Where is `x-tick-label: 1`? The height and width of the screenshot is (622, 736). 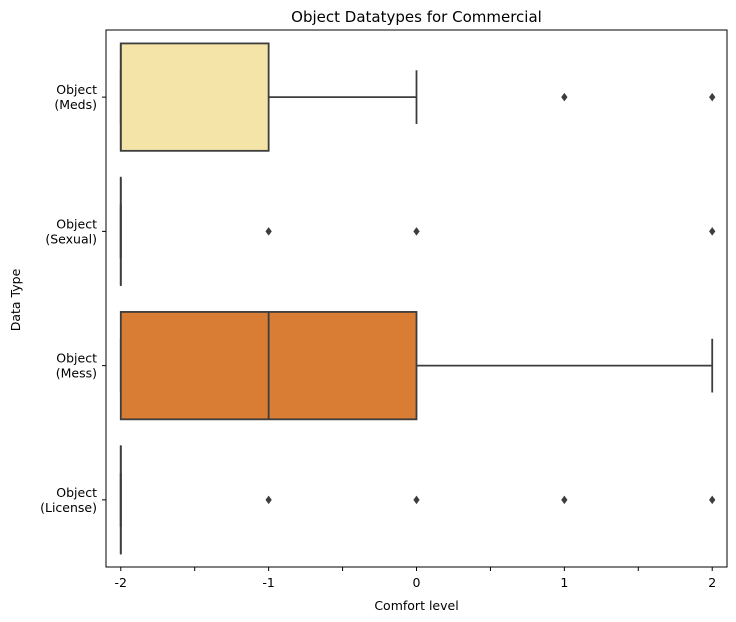 x-tick-label: 1 is located at coordinates (564, 582).